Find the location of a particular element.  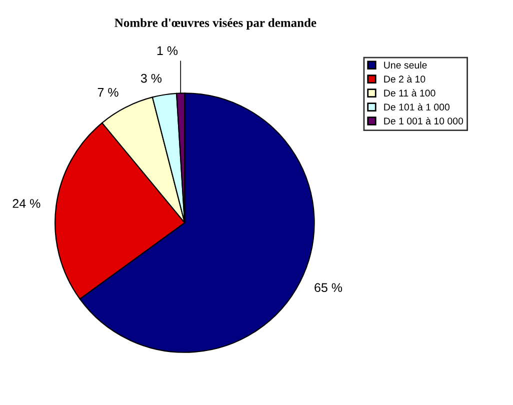

legend-label: De 11 à 100 is located at coordinates (410, 93).